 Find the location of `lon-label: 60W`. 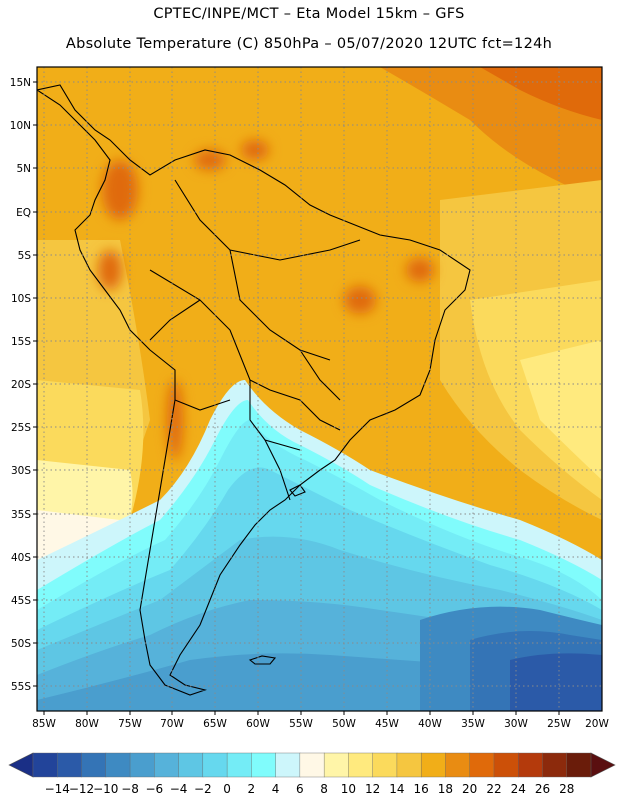

lon-label: 60W is located at coordinates (258, 724).